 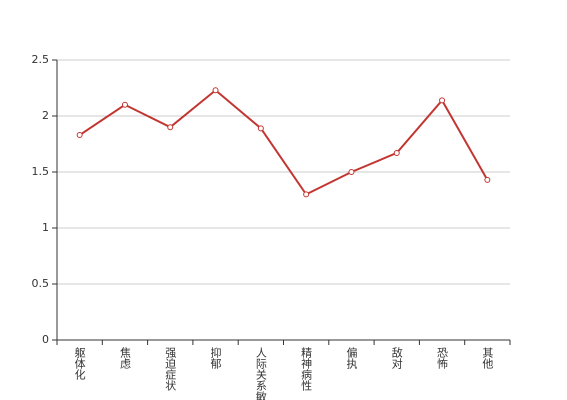 What do you see at coordinates (306, 369) in the screenshot?
I see `x-tick-label: 精神病性` at bounding box center [306, 369].